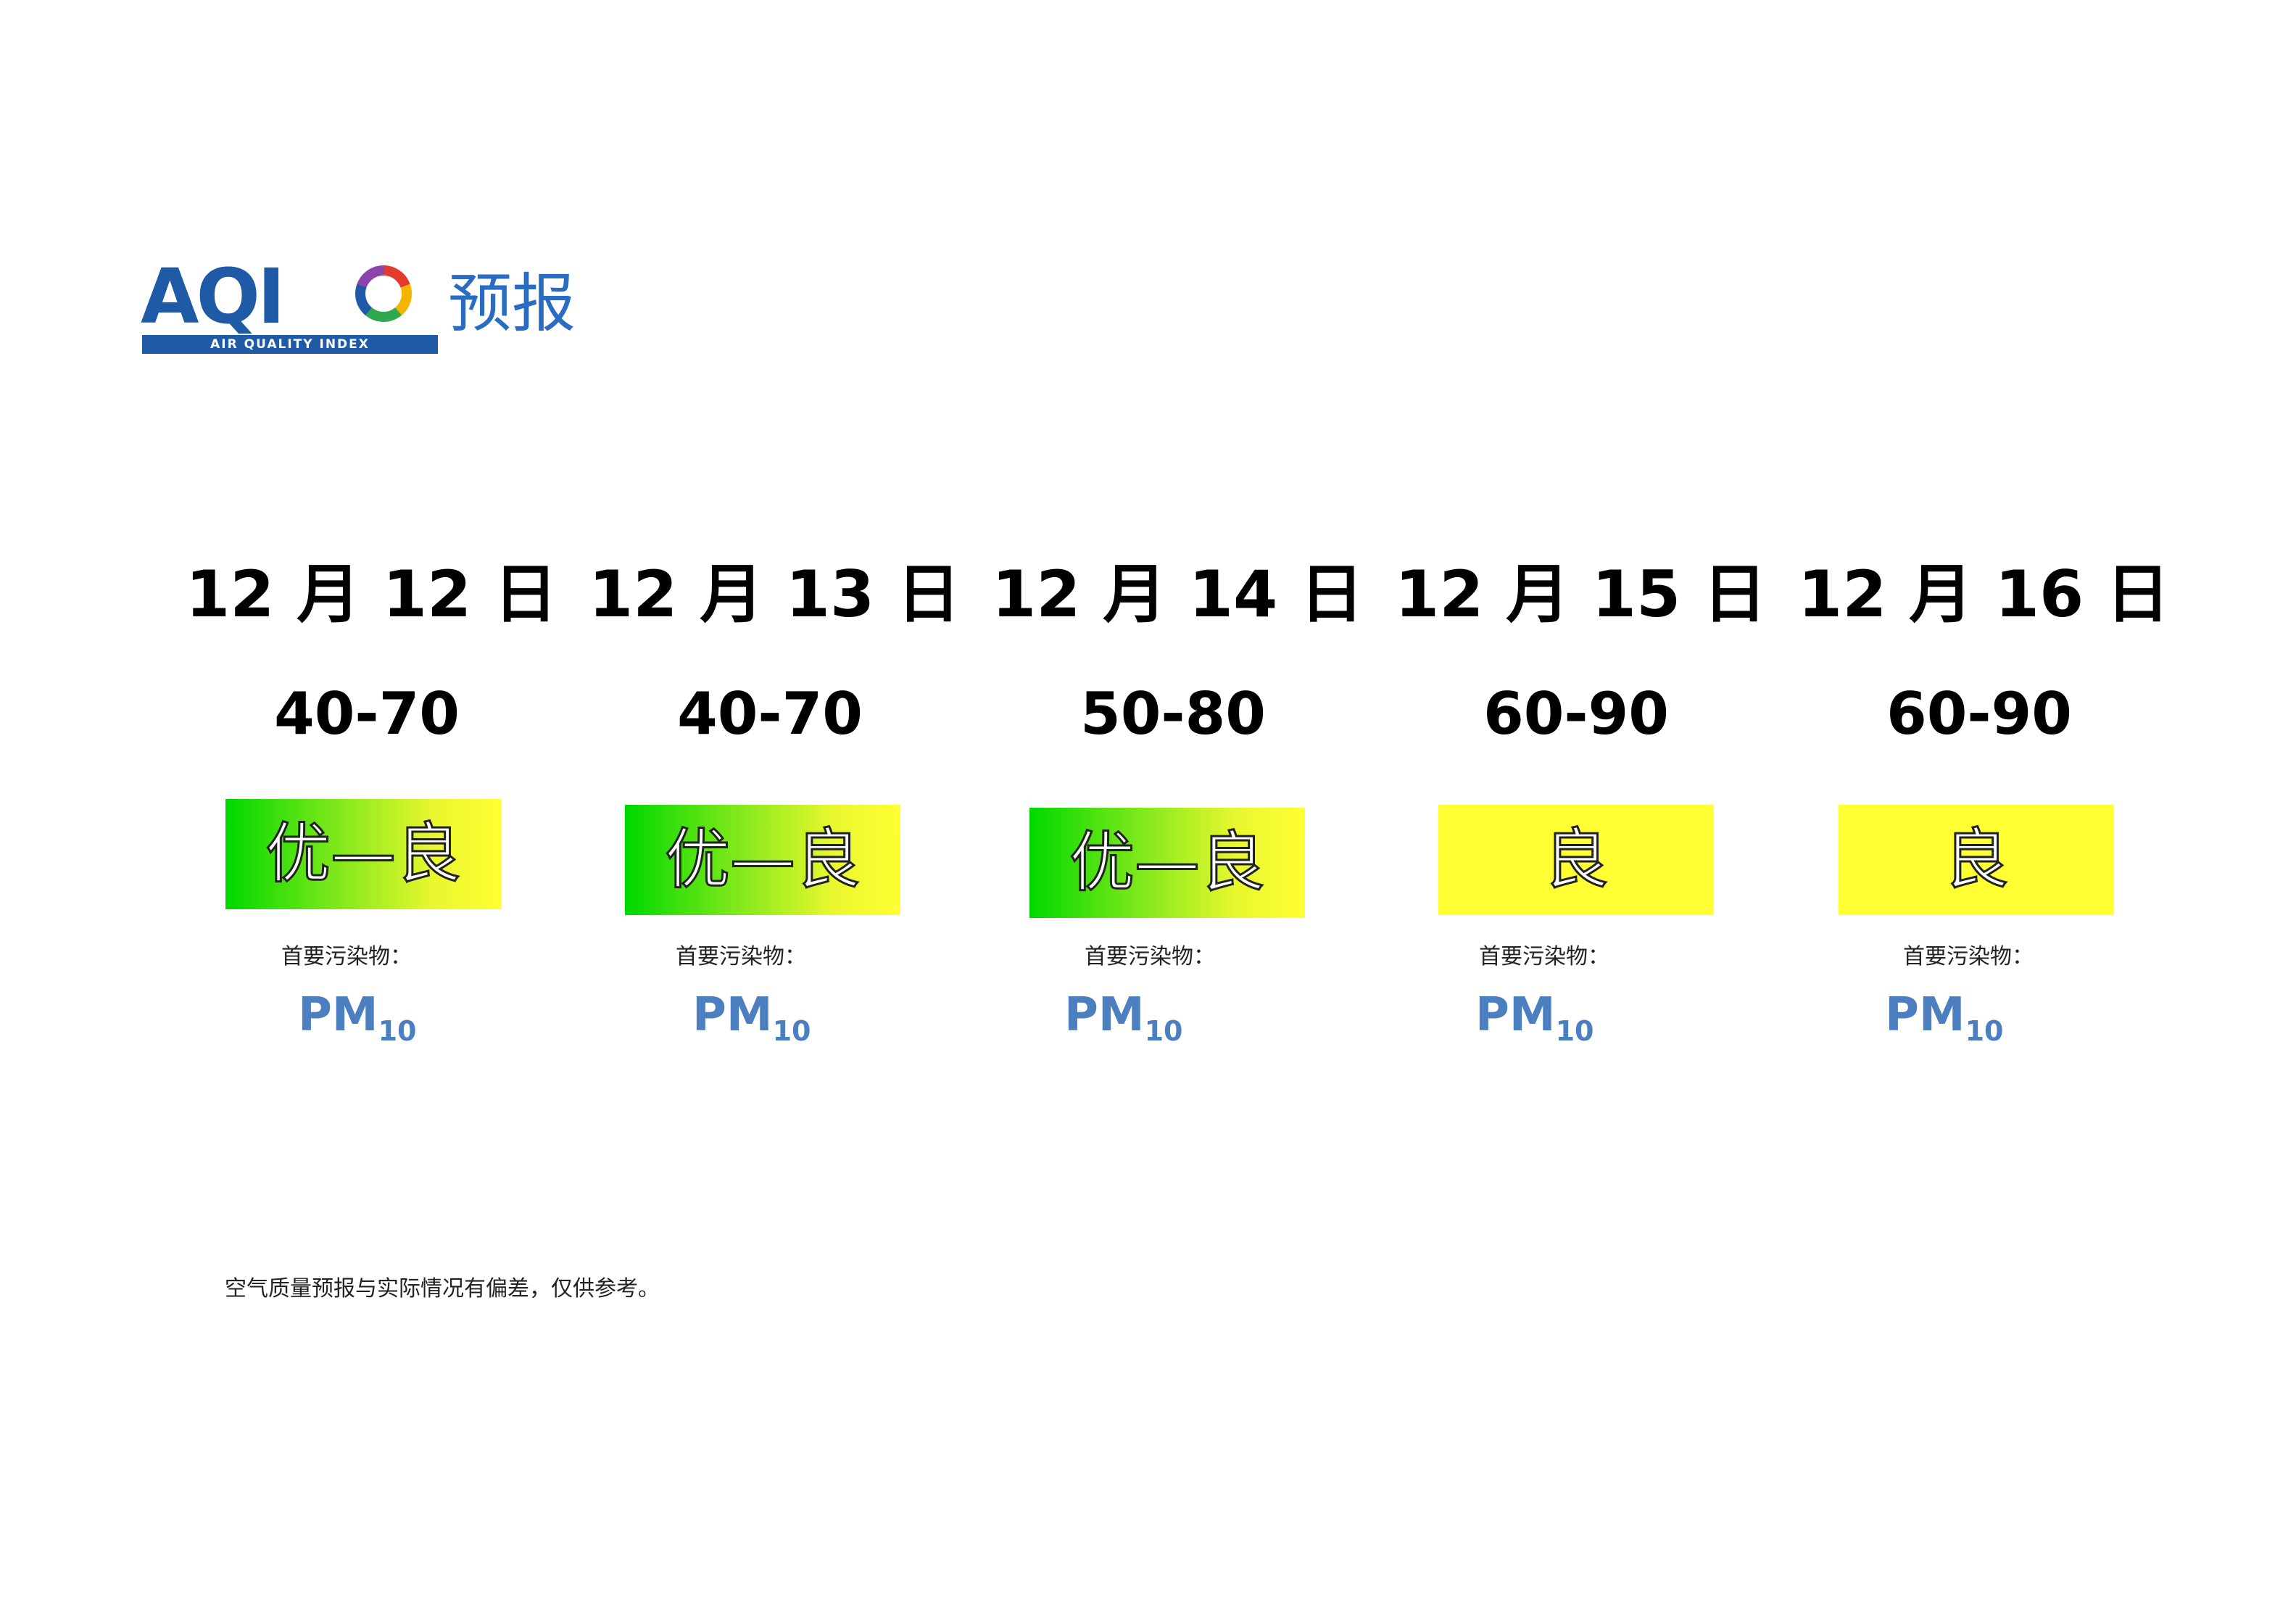  Describe the element at coordinates (1984, 594) in the screenshot. I see `forecast-date: 12 月 16 日` at that location.